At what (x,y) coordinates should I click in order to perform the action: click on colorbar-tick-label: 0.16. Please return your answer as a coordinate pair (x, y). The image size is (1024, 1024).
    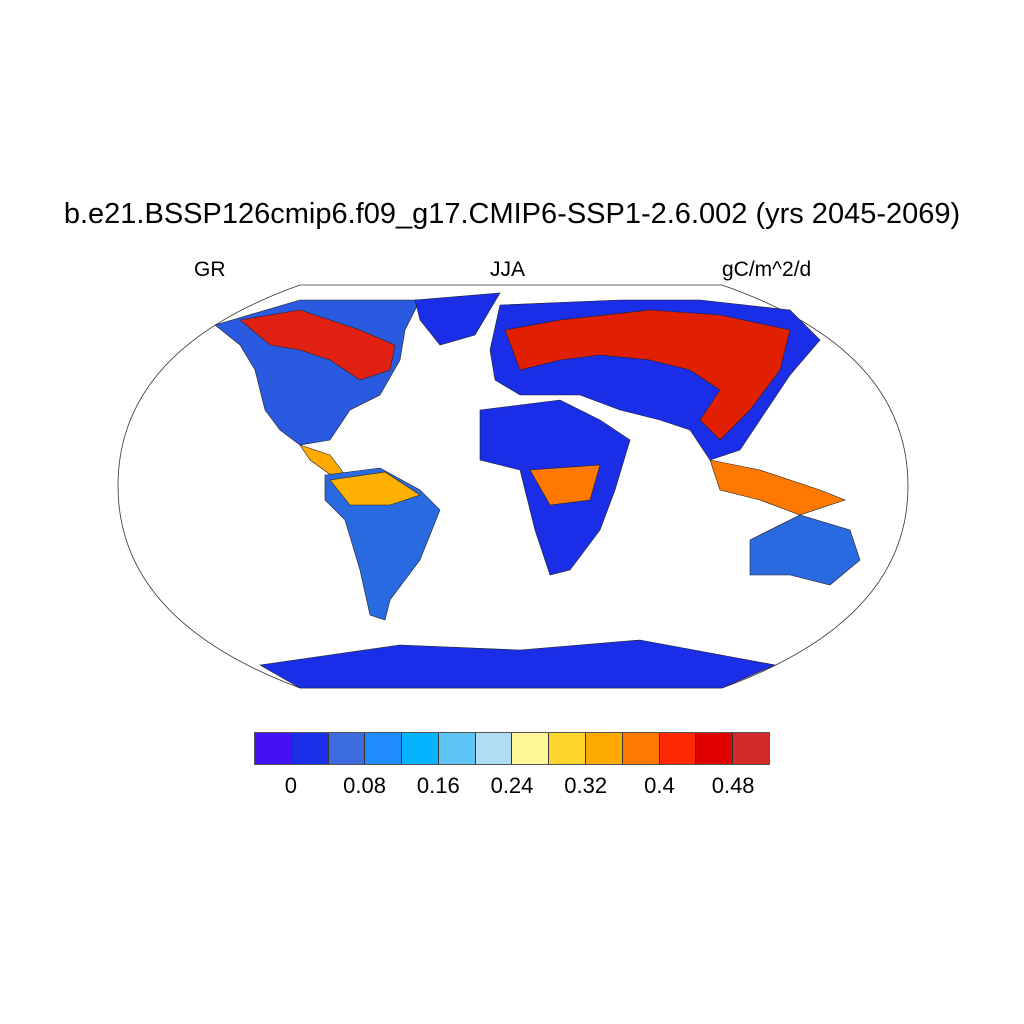
    Looking at the image, I should click on (438, 785).